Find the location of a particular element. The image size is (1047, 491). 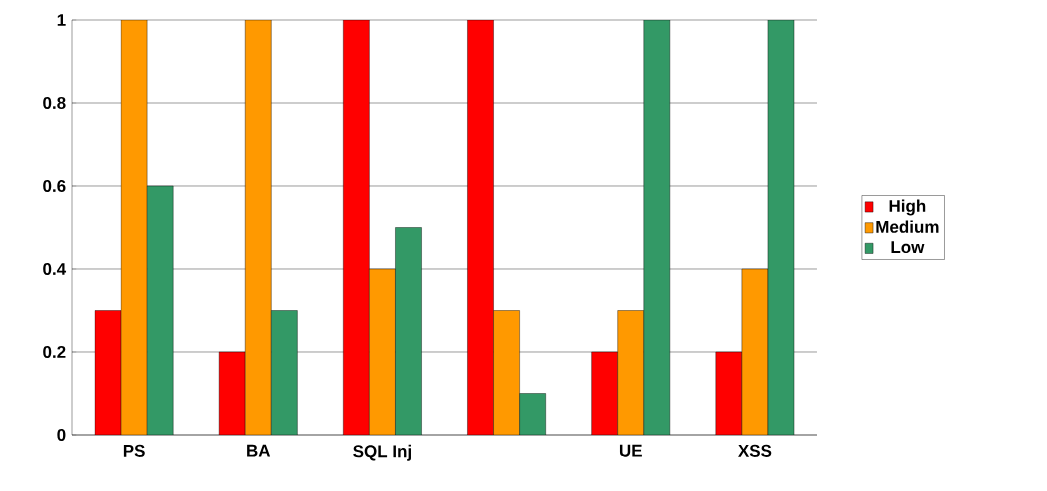

y-tick-label: 1 is located at coordinates (61, 20).